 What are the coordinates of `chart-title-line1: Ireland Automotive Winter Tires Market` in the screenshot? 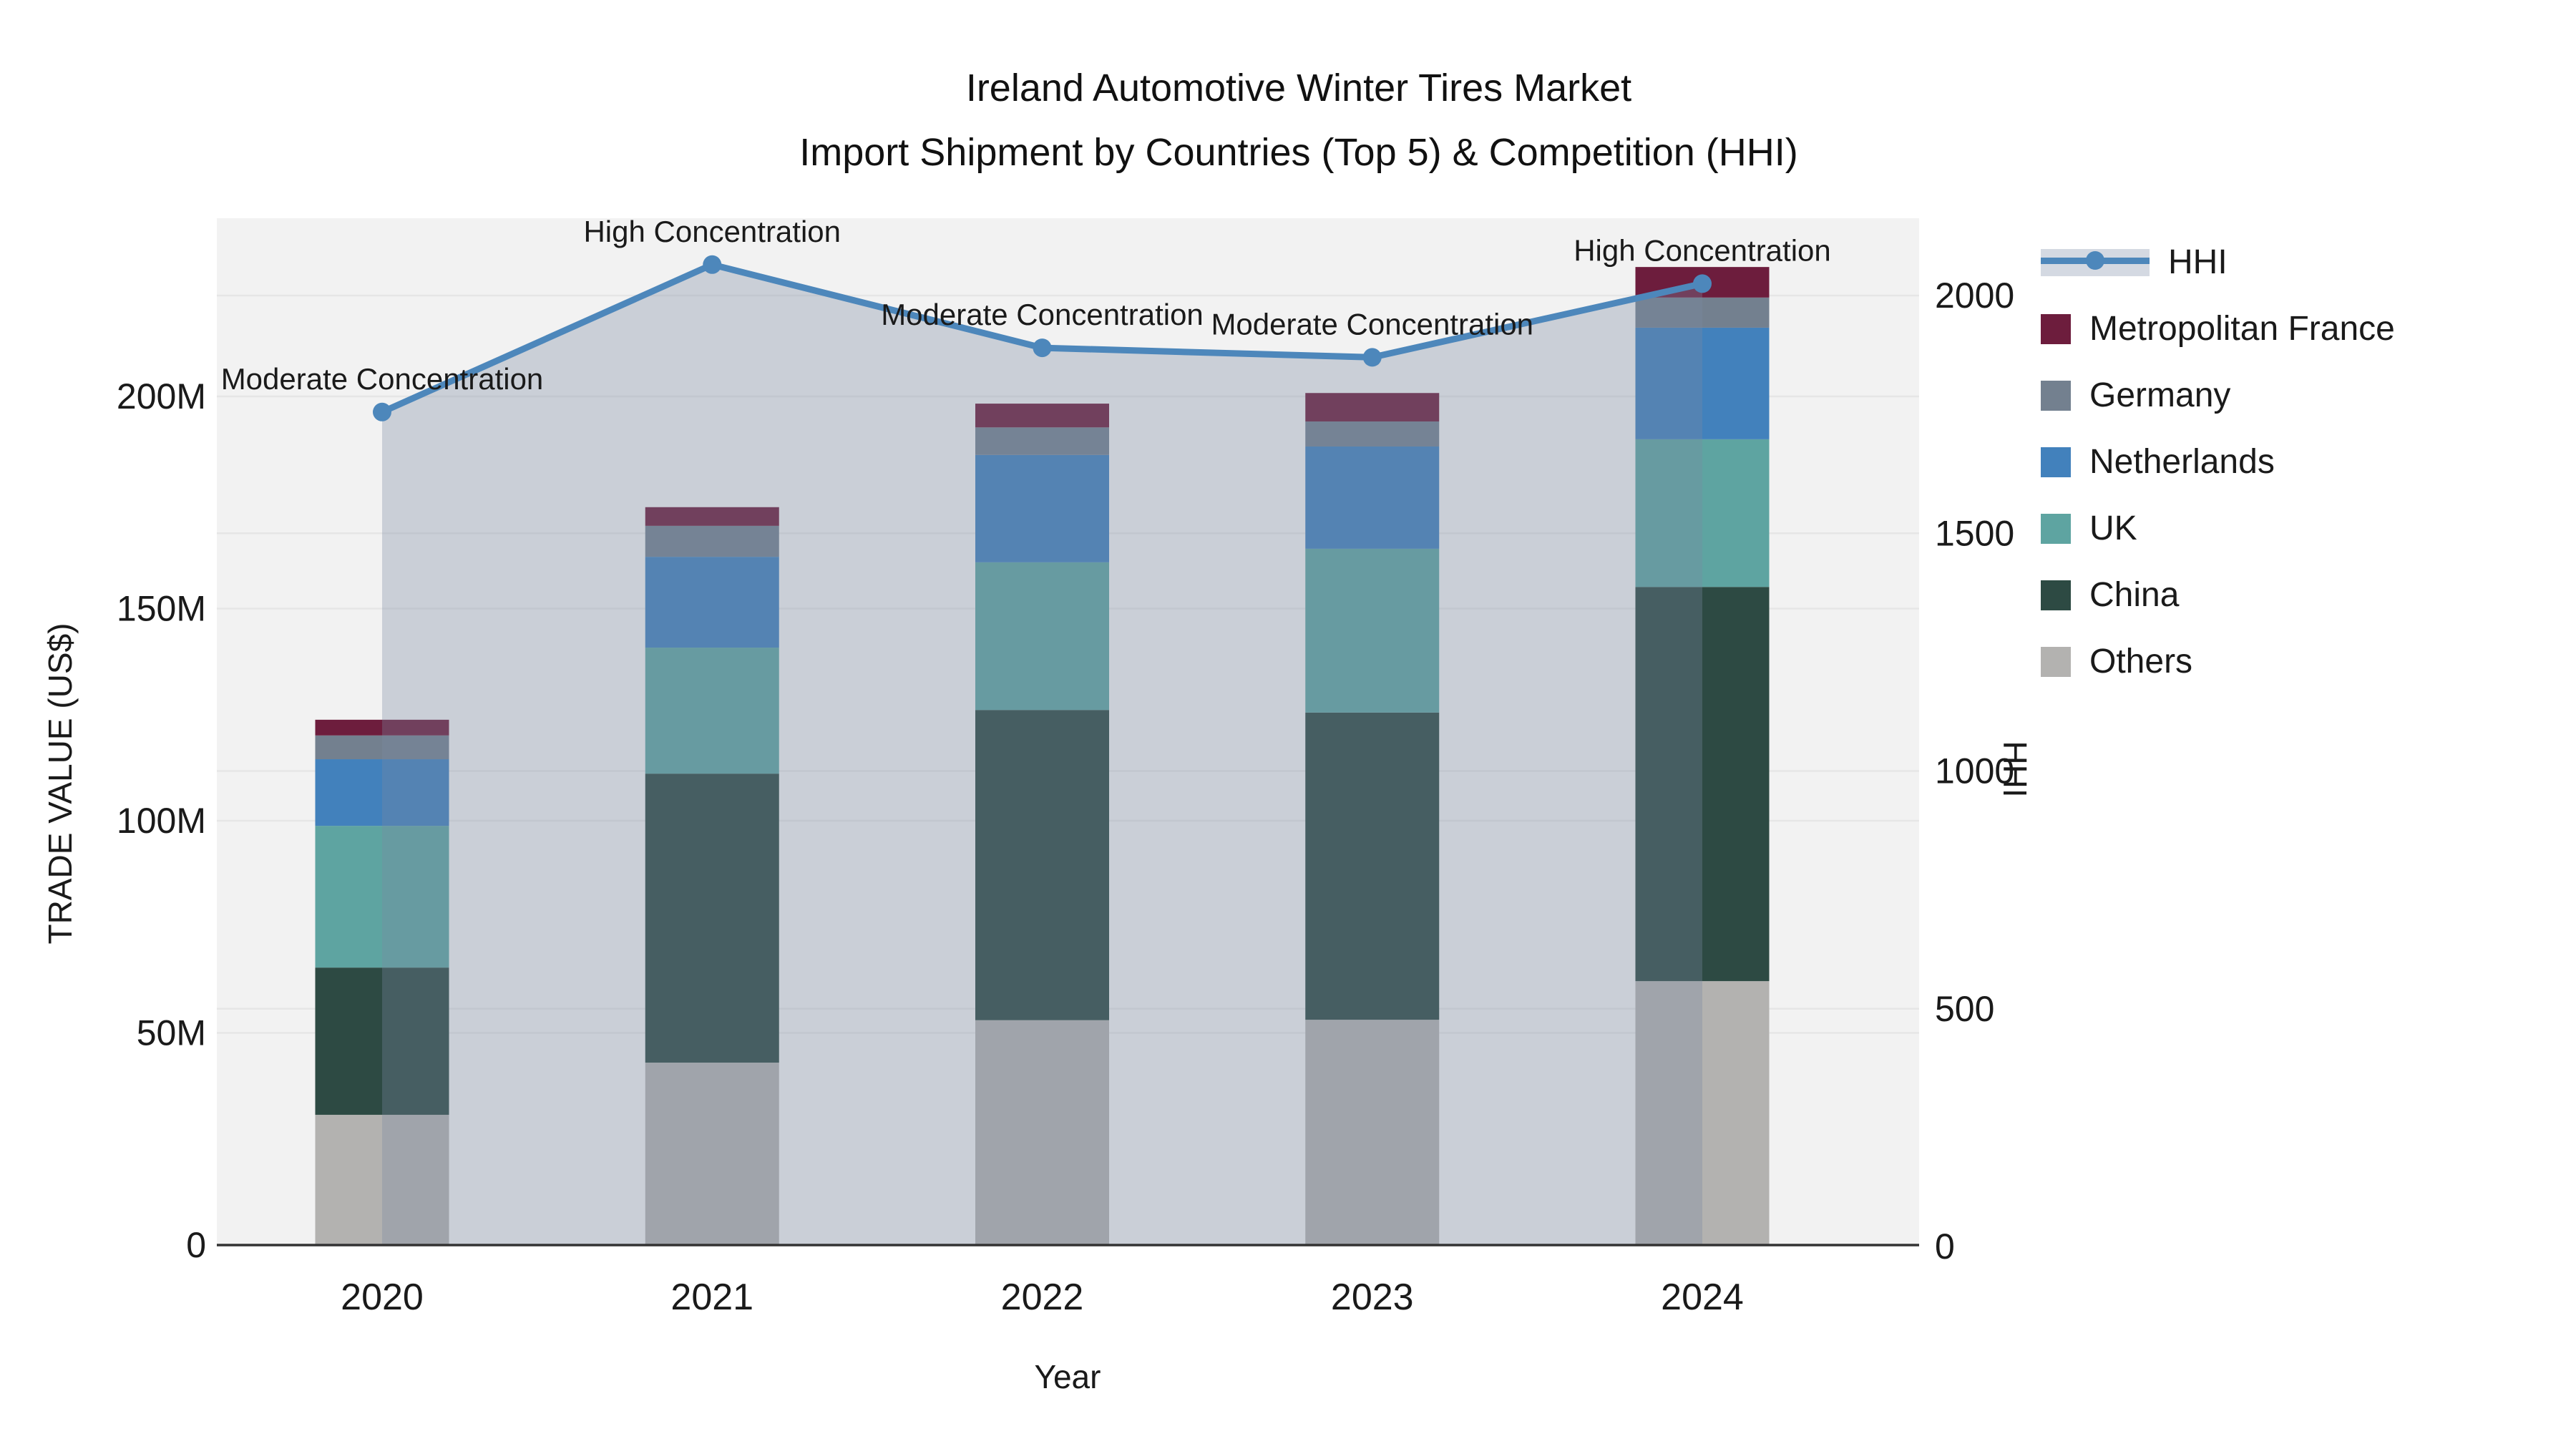 It's located at (1298, 88).